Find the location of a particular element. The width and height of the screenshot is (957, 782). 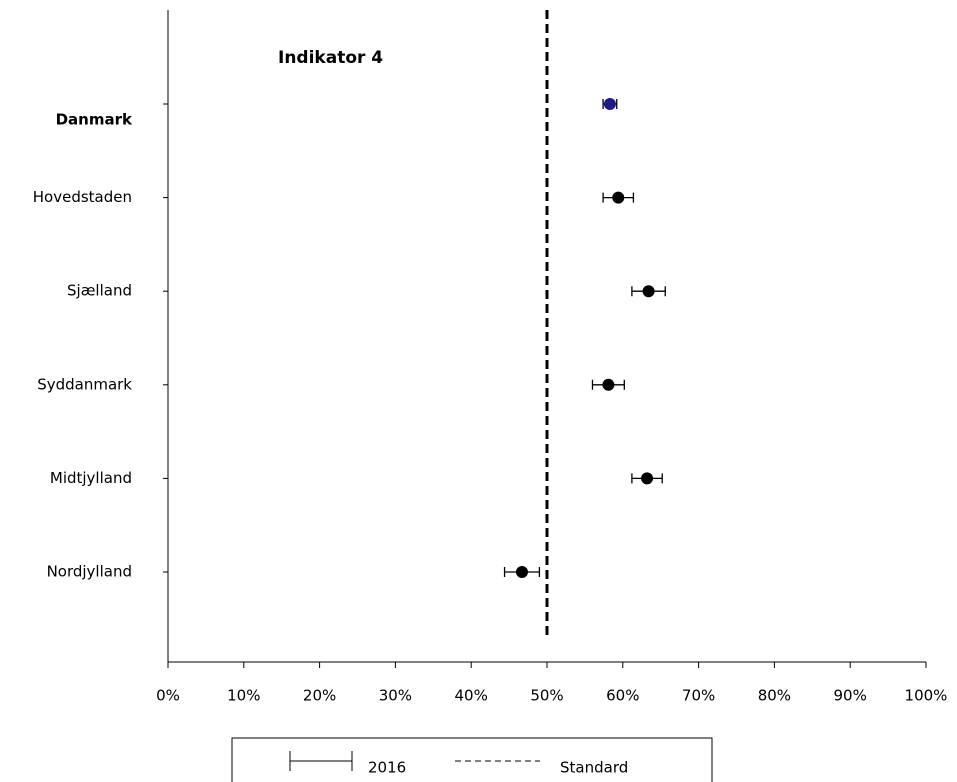

x-tick-label: 80% is located at coordinates (774, 696).